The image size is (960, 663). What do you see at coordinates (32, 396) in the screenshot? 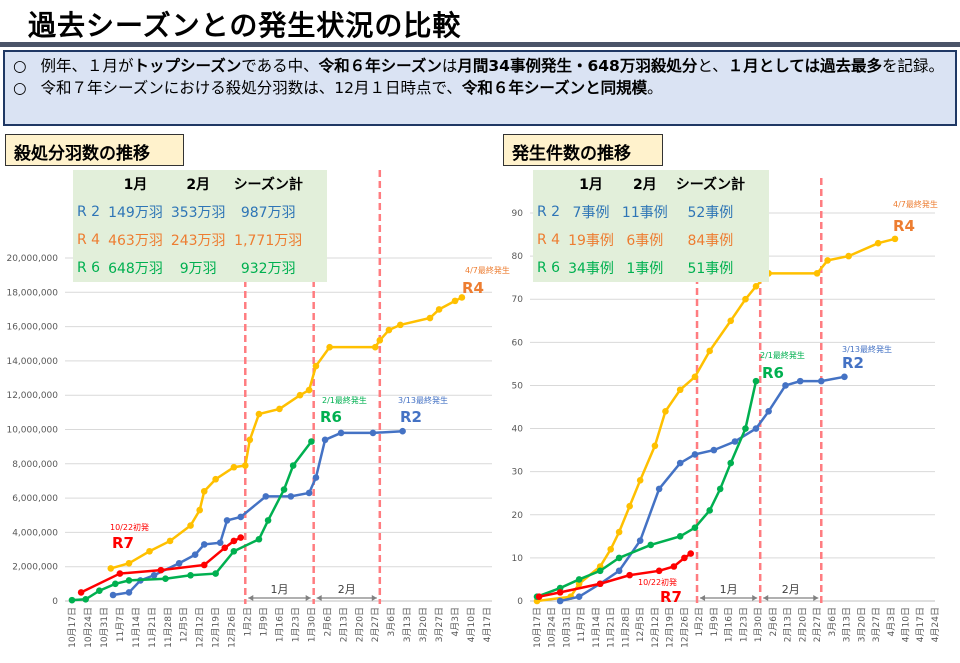
I see `y-tick-label: 12,000,000` at bounding box center [32, 396].